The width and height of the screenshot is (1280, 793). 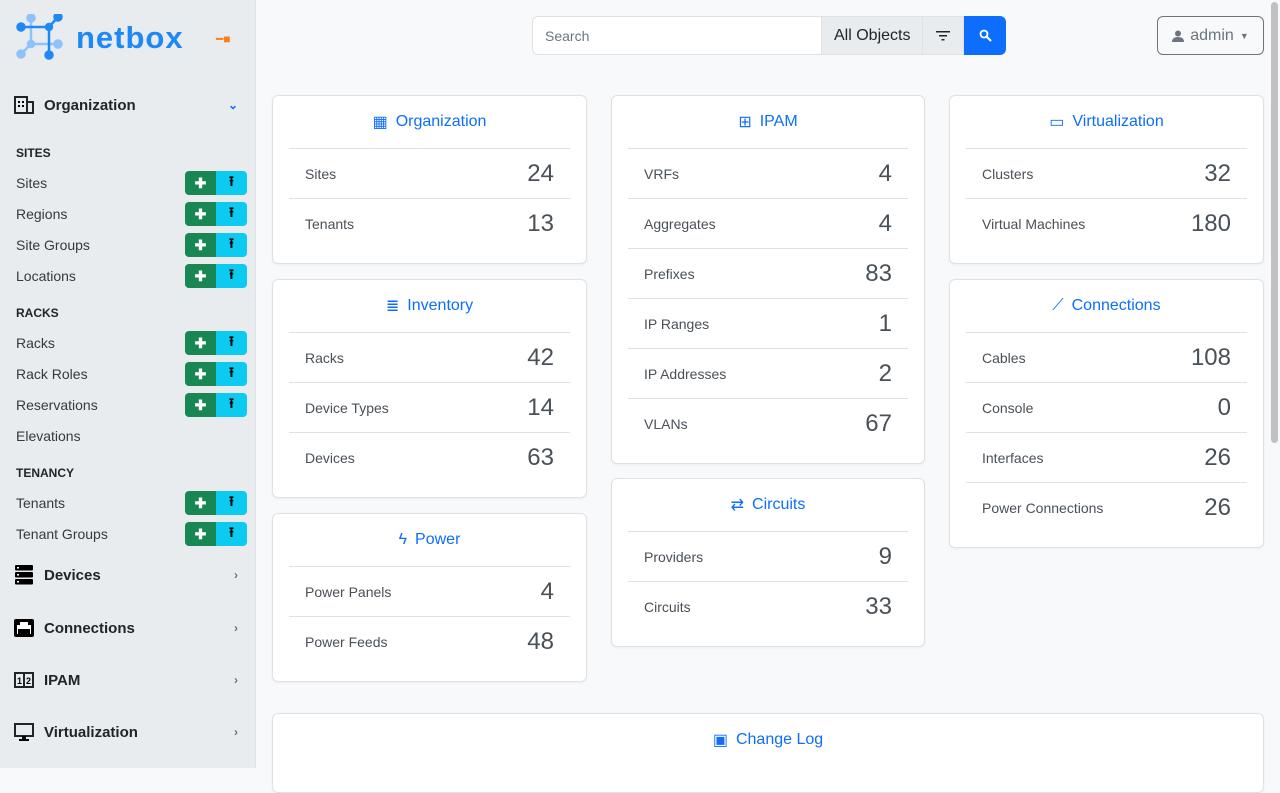 I want to click on stat-row: Power Feeds 48, so click(x=429, y=641).